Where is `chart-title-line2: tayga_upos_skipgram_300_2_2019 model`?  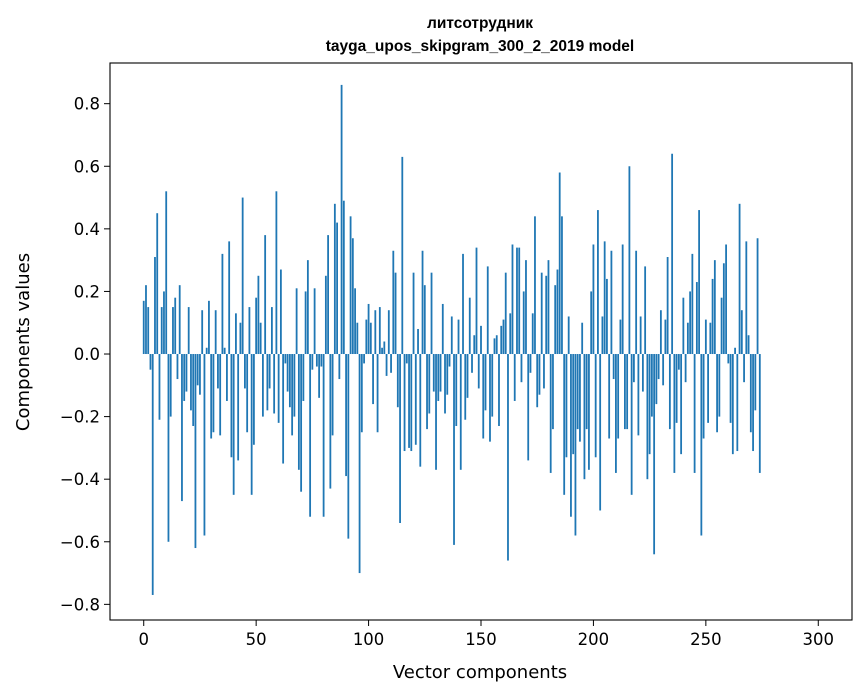 chart-title-line2: tayga_upos_skipgram_300_2_2019 model is located at coordinates (480, 46).